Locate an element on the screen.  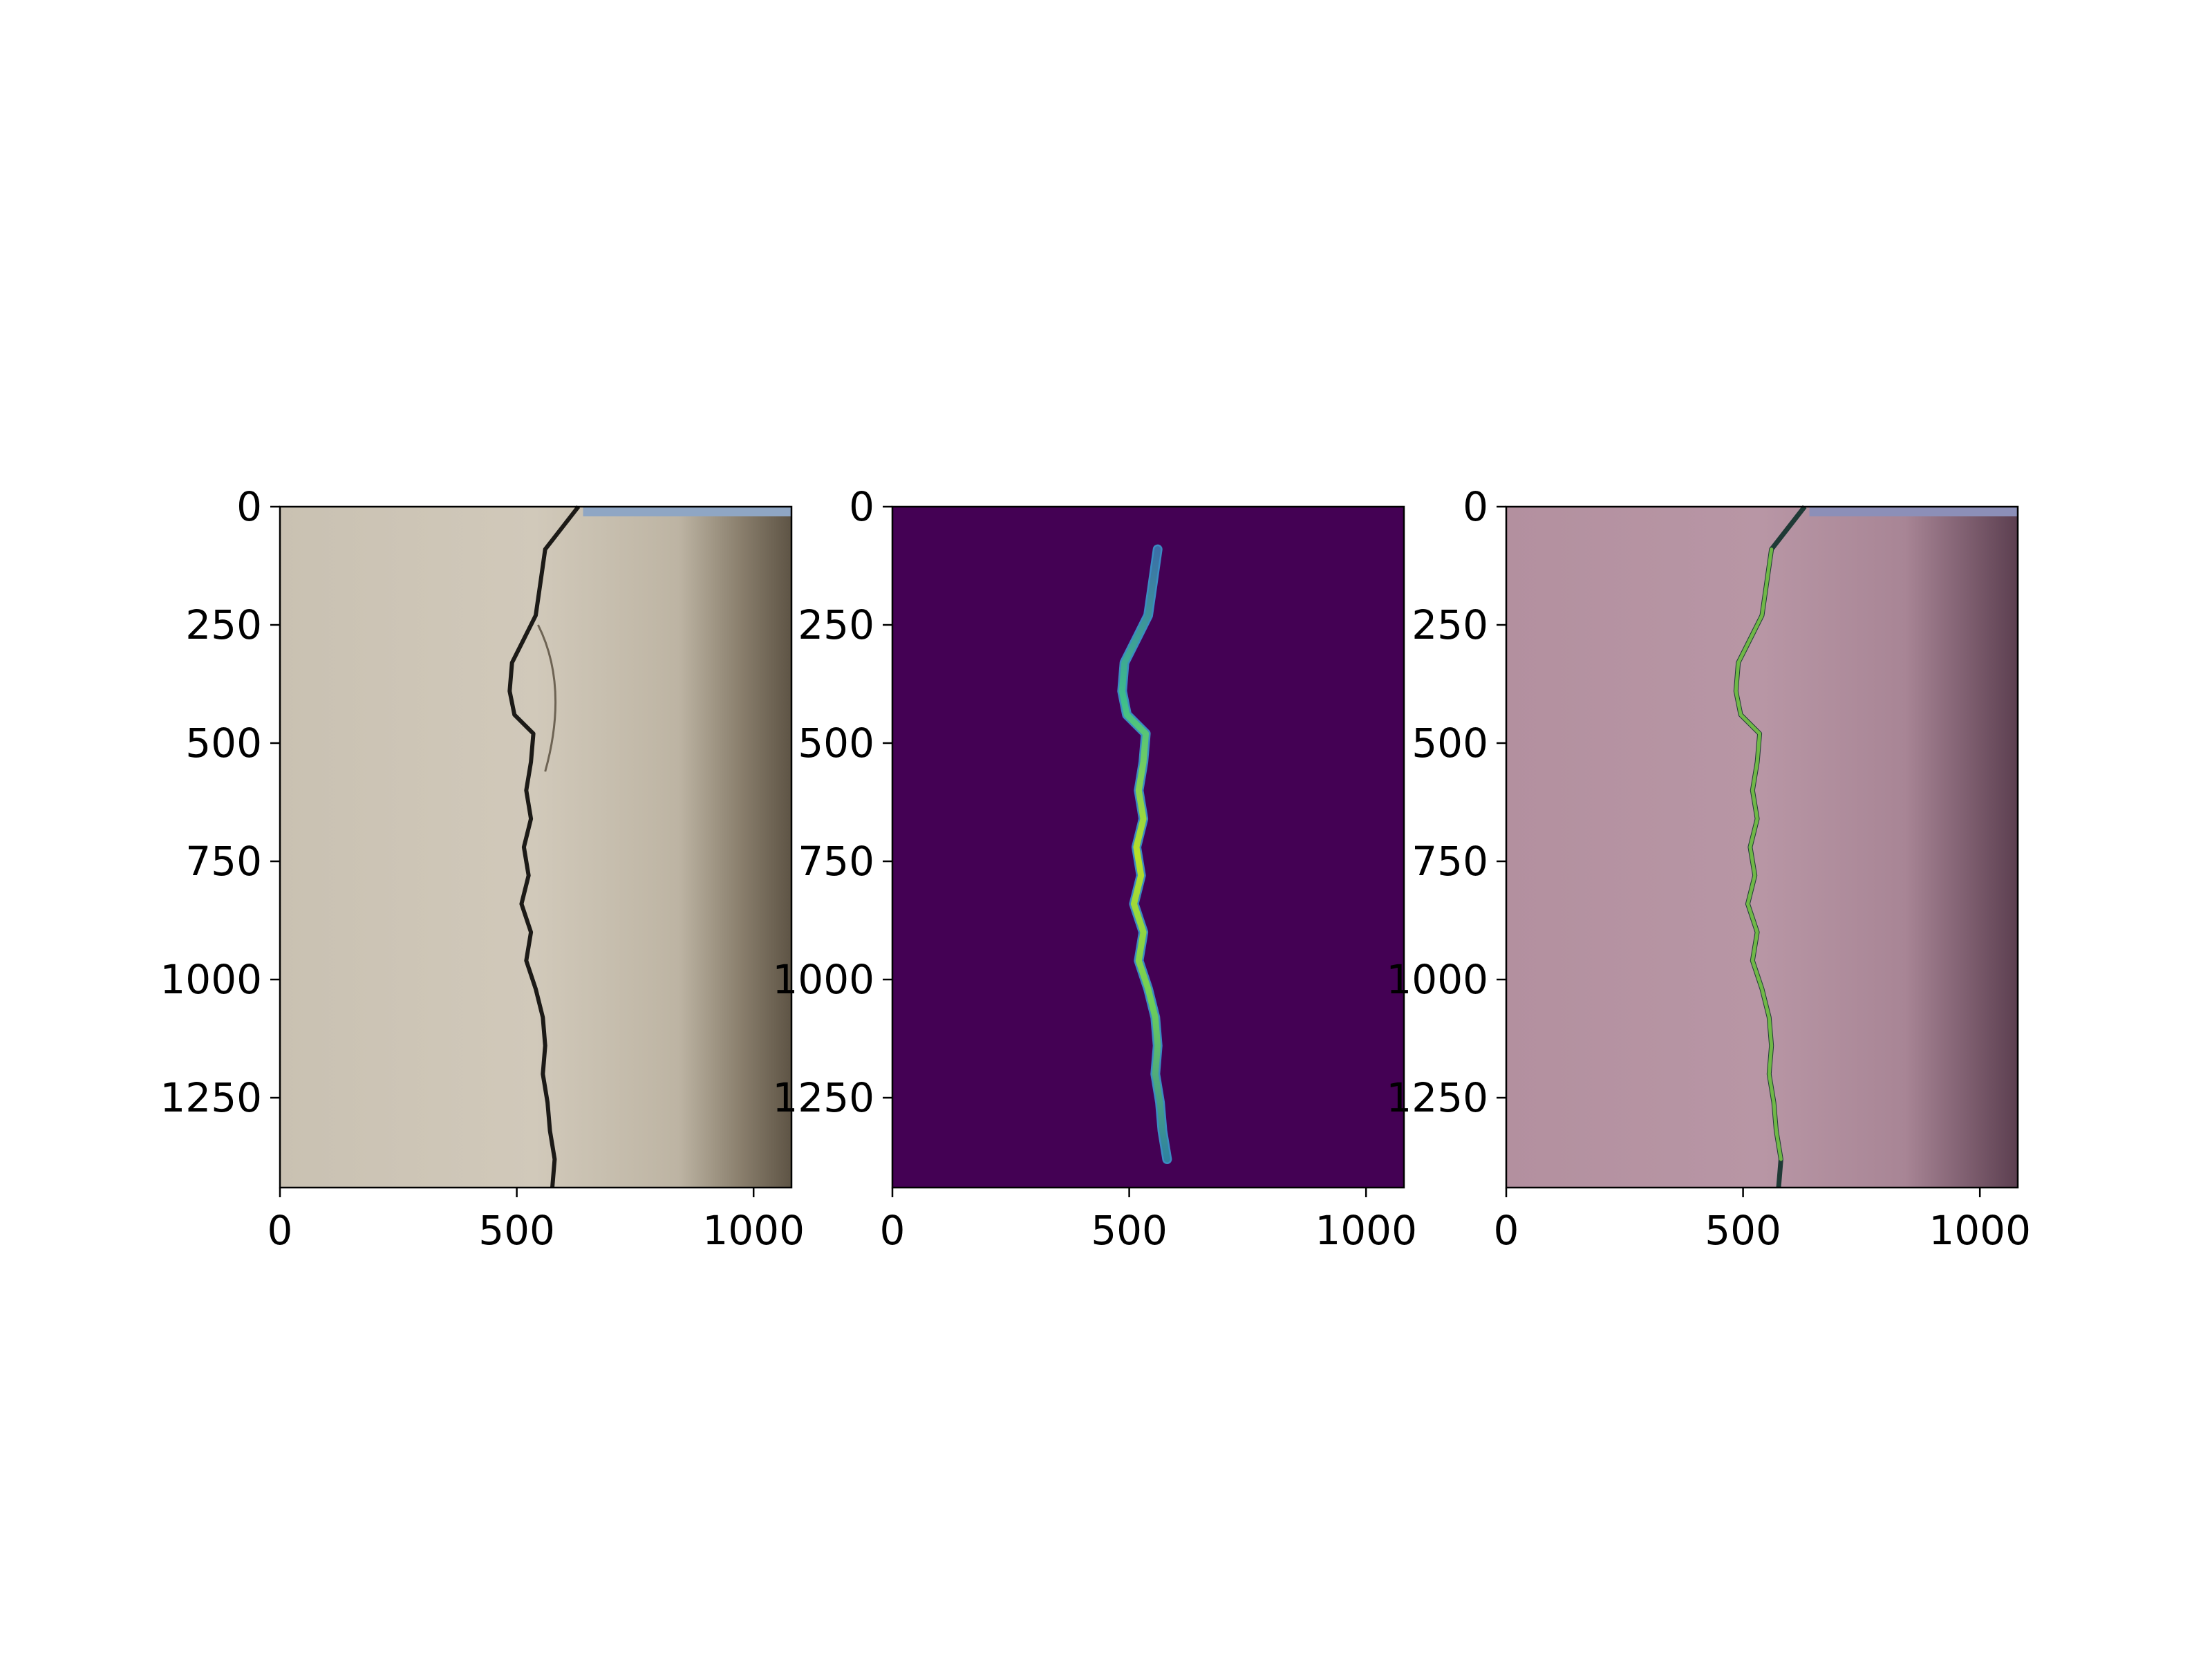
original-photo-axes: 0 500 1000 0 250 500 750 1000 1250 is located at coordinates (482, 868).